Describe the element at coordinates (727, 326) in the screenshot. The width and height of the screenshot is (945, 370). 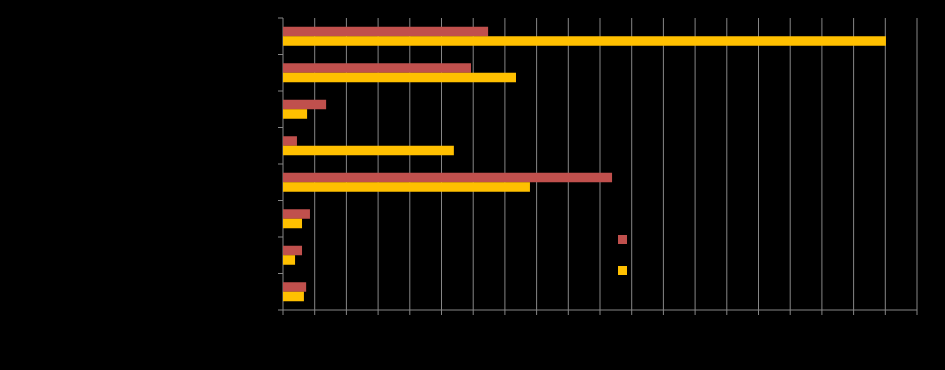
I see `x-tick-label: 14` at that location.